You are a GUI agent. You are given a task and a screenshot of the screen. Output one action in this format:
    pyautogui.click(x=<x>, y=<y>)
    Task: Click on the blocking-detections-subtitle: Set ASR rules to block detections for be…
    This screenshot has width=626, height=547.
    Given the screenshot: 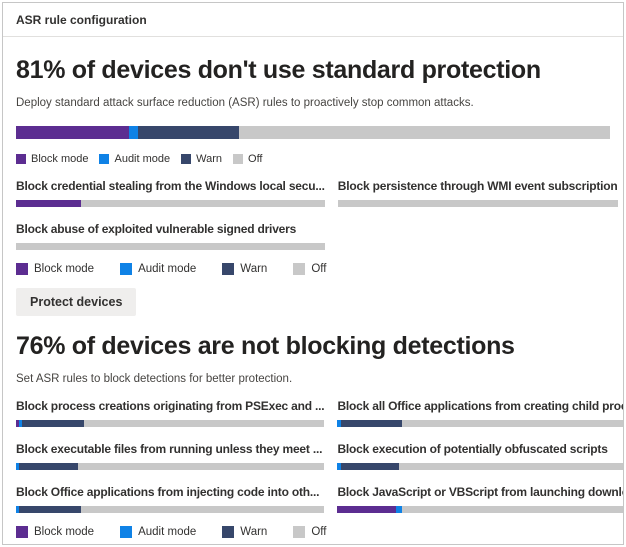 What is the action you would take?
    pyautogui.click(x=154, y=378)
    